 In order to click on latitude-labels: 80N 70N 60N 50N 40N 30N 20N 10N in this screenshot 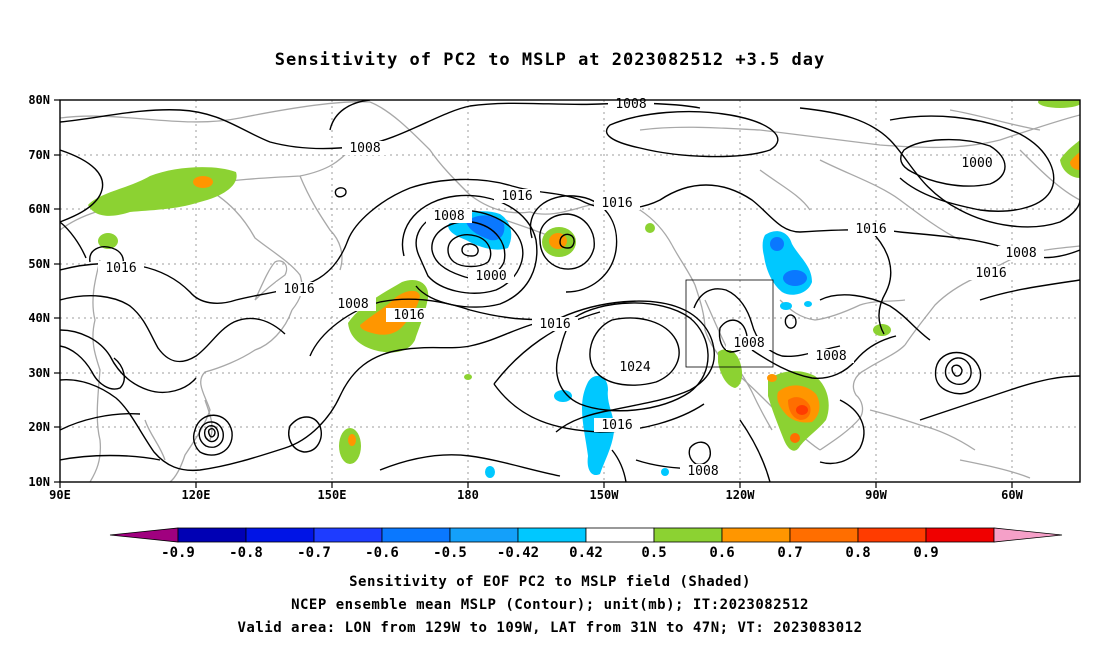, I will do `click(39, 291)`.